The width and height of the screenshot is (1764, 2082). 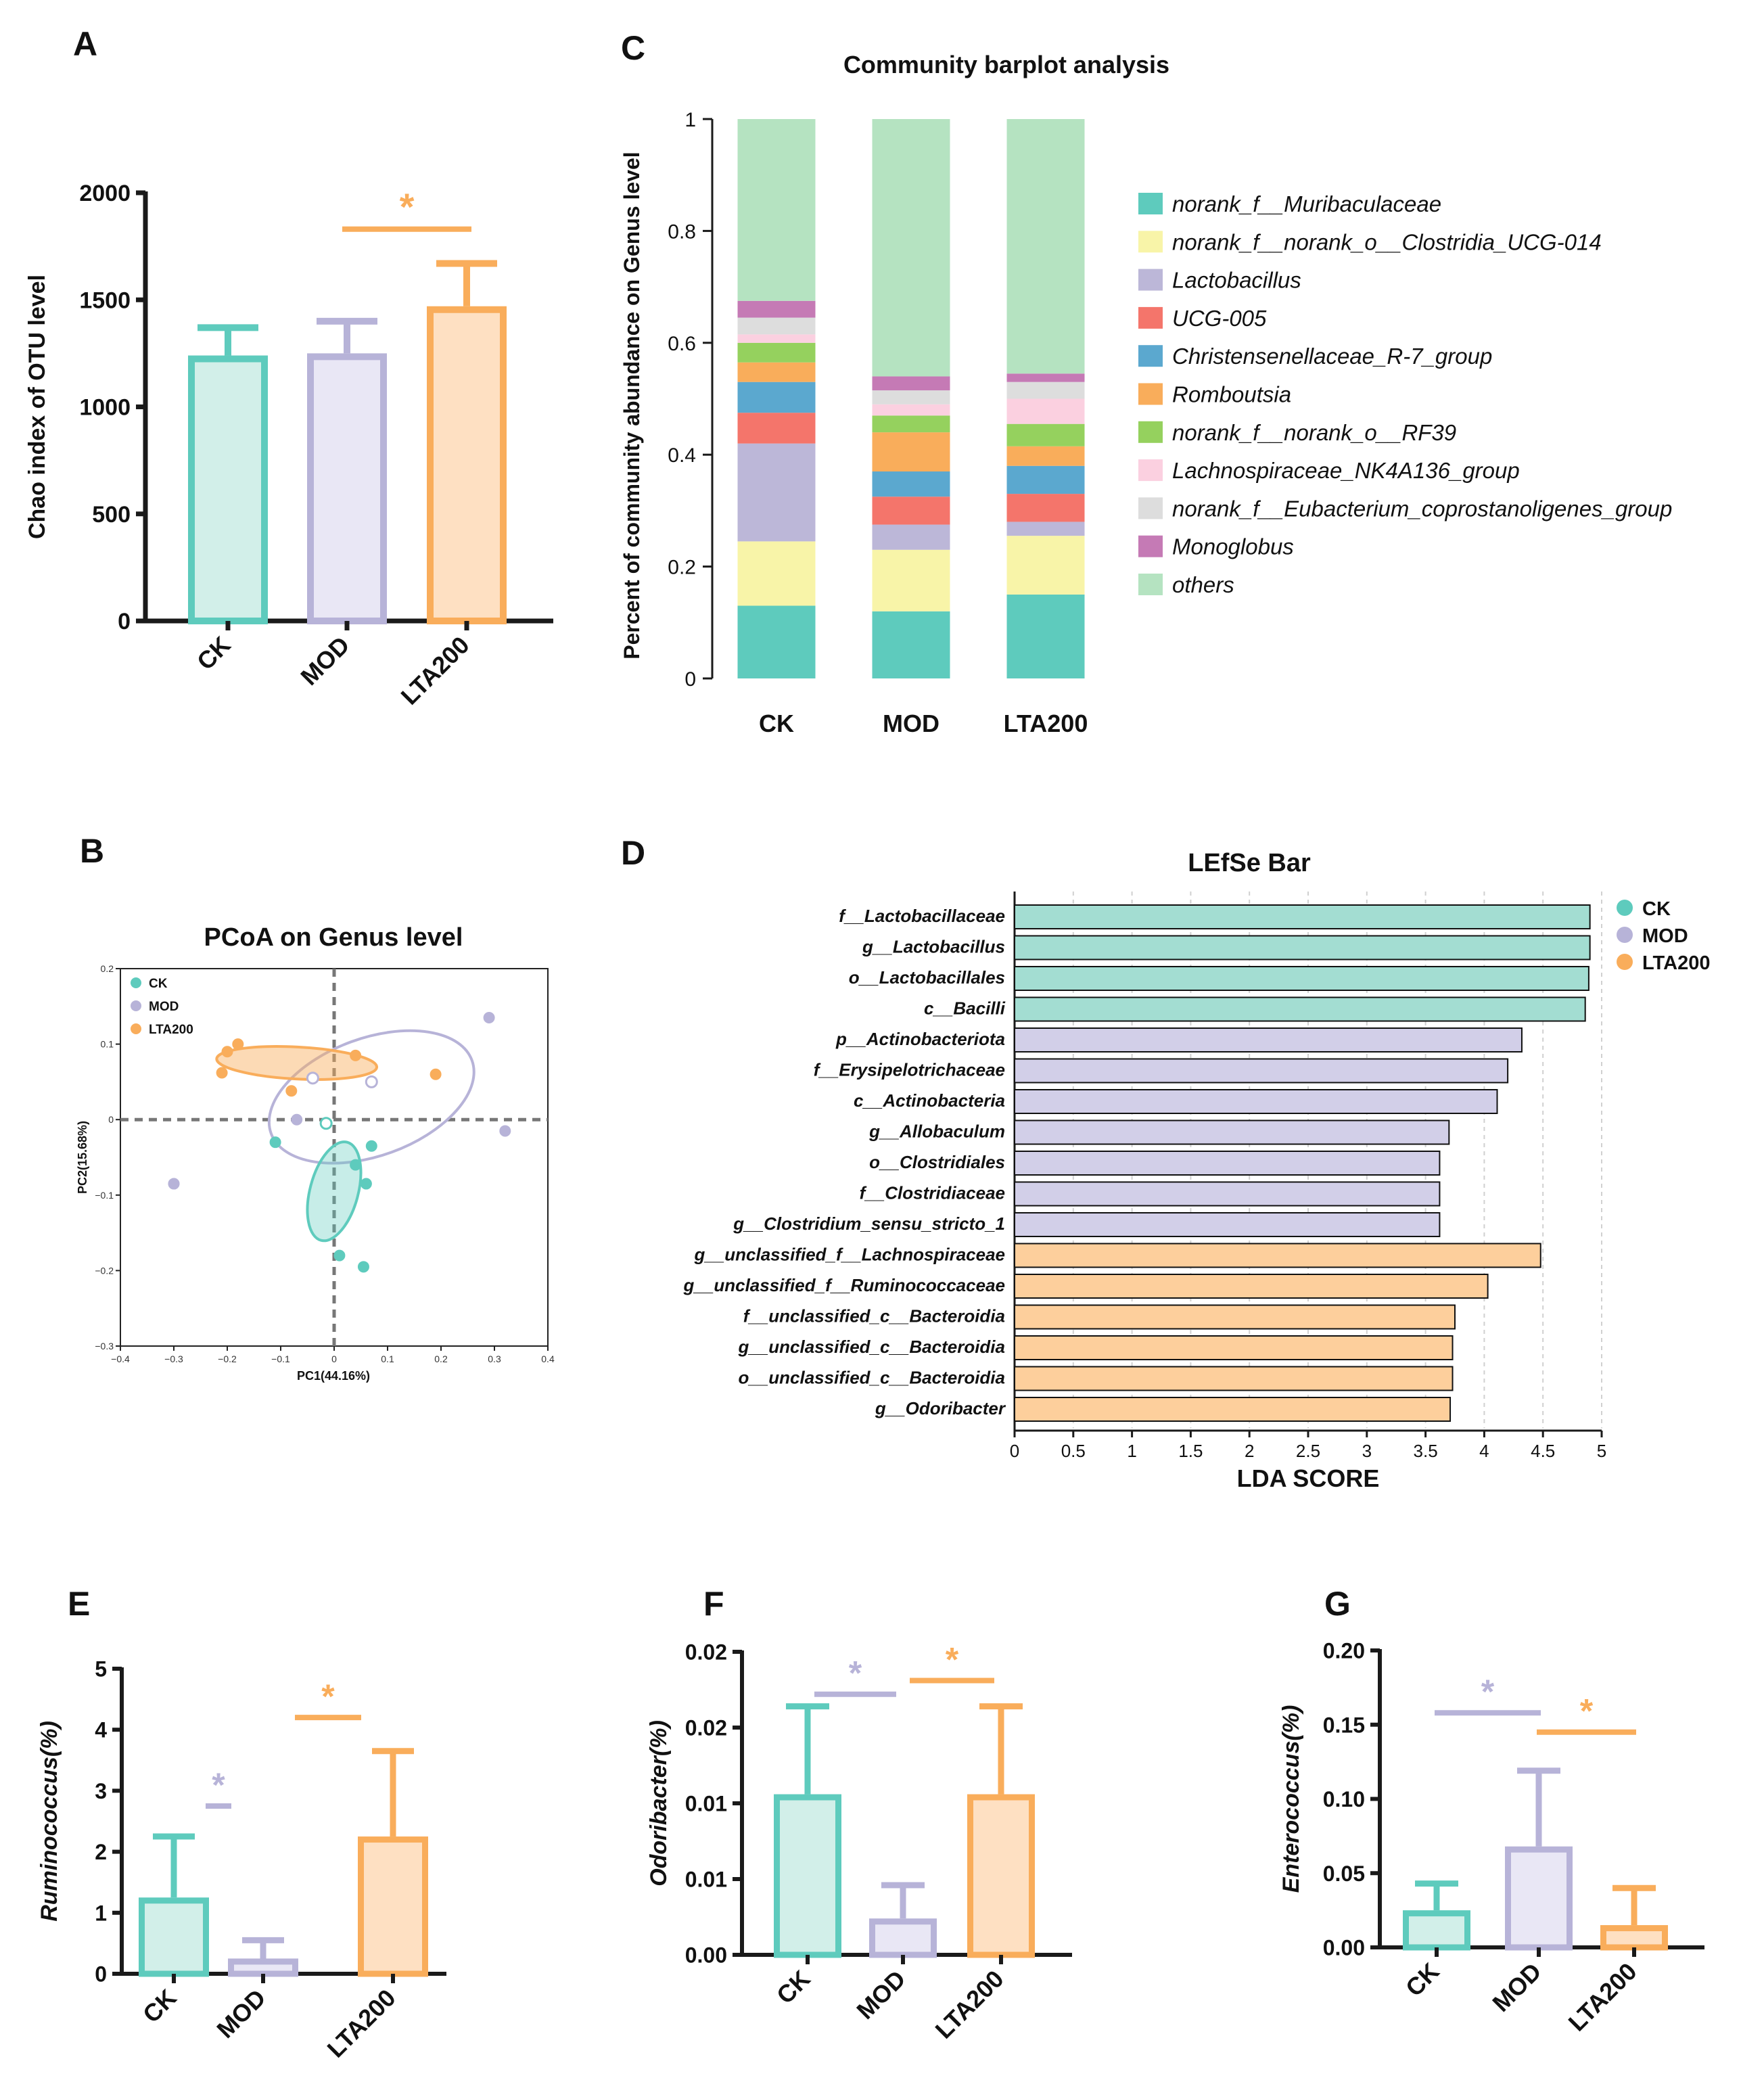 I want to click on legend-label-christensenellaceae-r-7-group: Christensenellaceae_R-7_group, so click(x=1332, y=356).